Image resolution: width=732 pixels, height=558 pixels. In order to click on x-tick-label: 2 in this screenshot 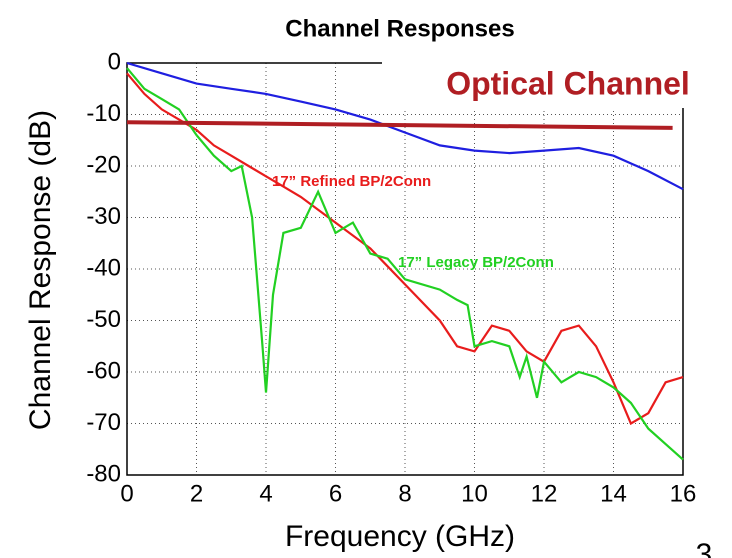, I will do `click(196, 493)`.